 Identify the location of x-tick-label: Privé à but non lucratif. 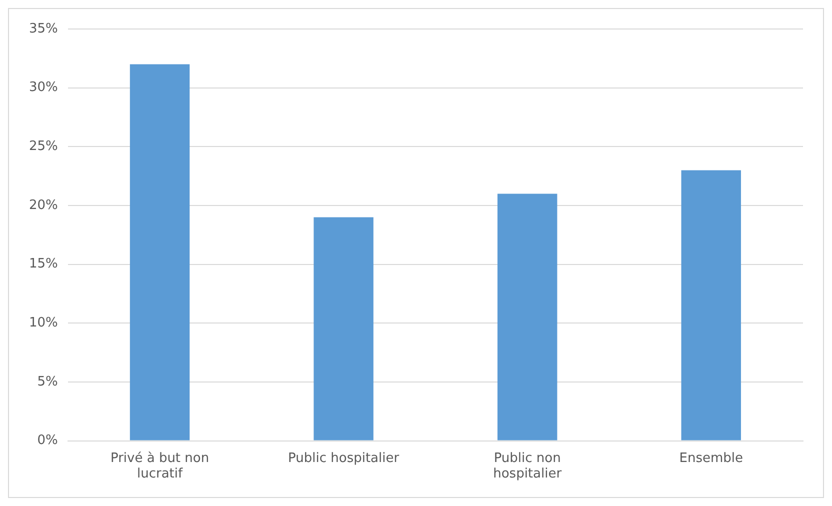
(160, 466).